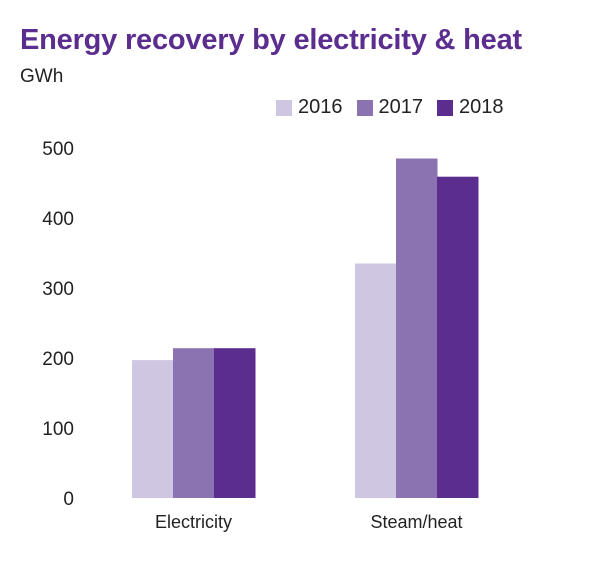  What do you see at coordinates (58, 429) in the screenshot?
I see `y-tick-label: 100` at bounding box center [58, 429].